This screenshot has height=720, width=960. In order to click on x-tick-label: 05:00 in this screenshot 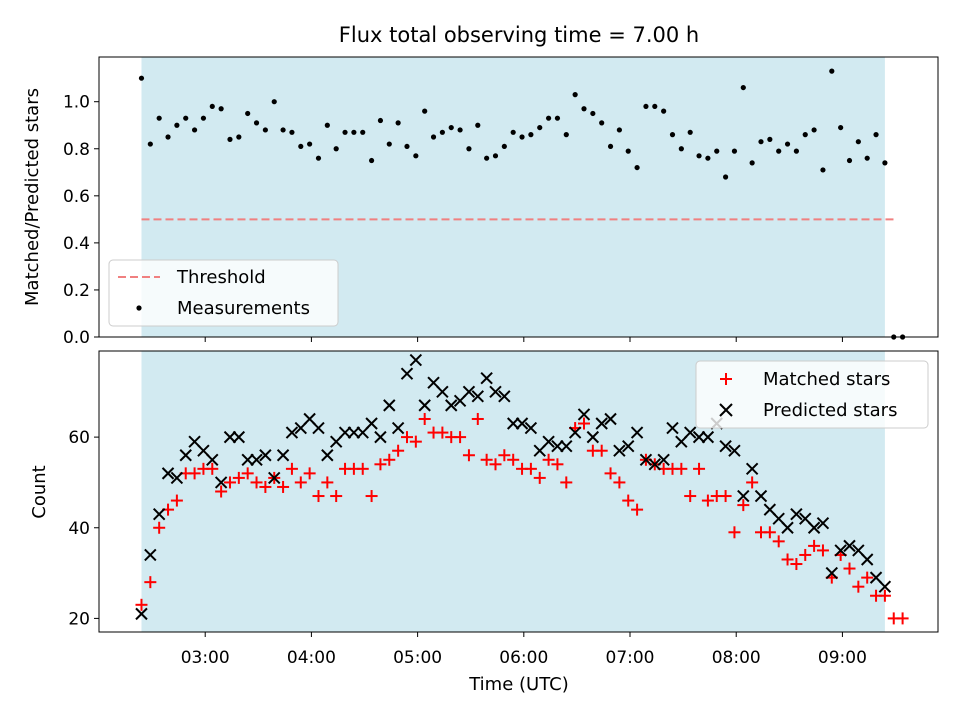, I will do `click(417, 658)`.